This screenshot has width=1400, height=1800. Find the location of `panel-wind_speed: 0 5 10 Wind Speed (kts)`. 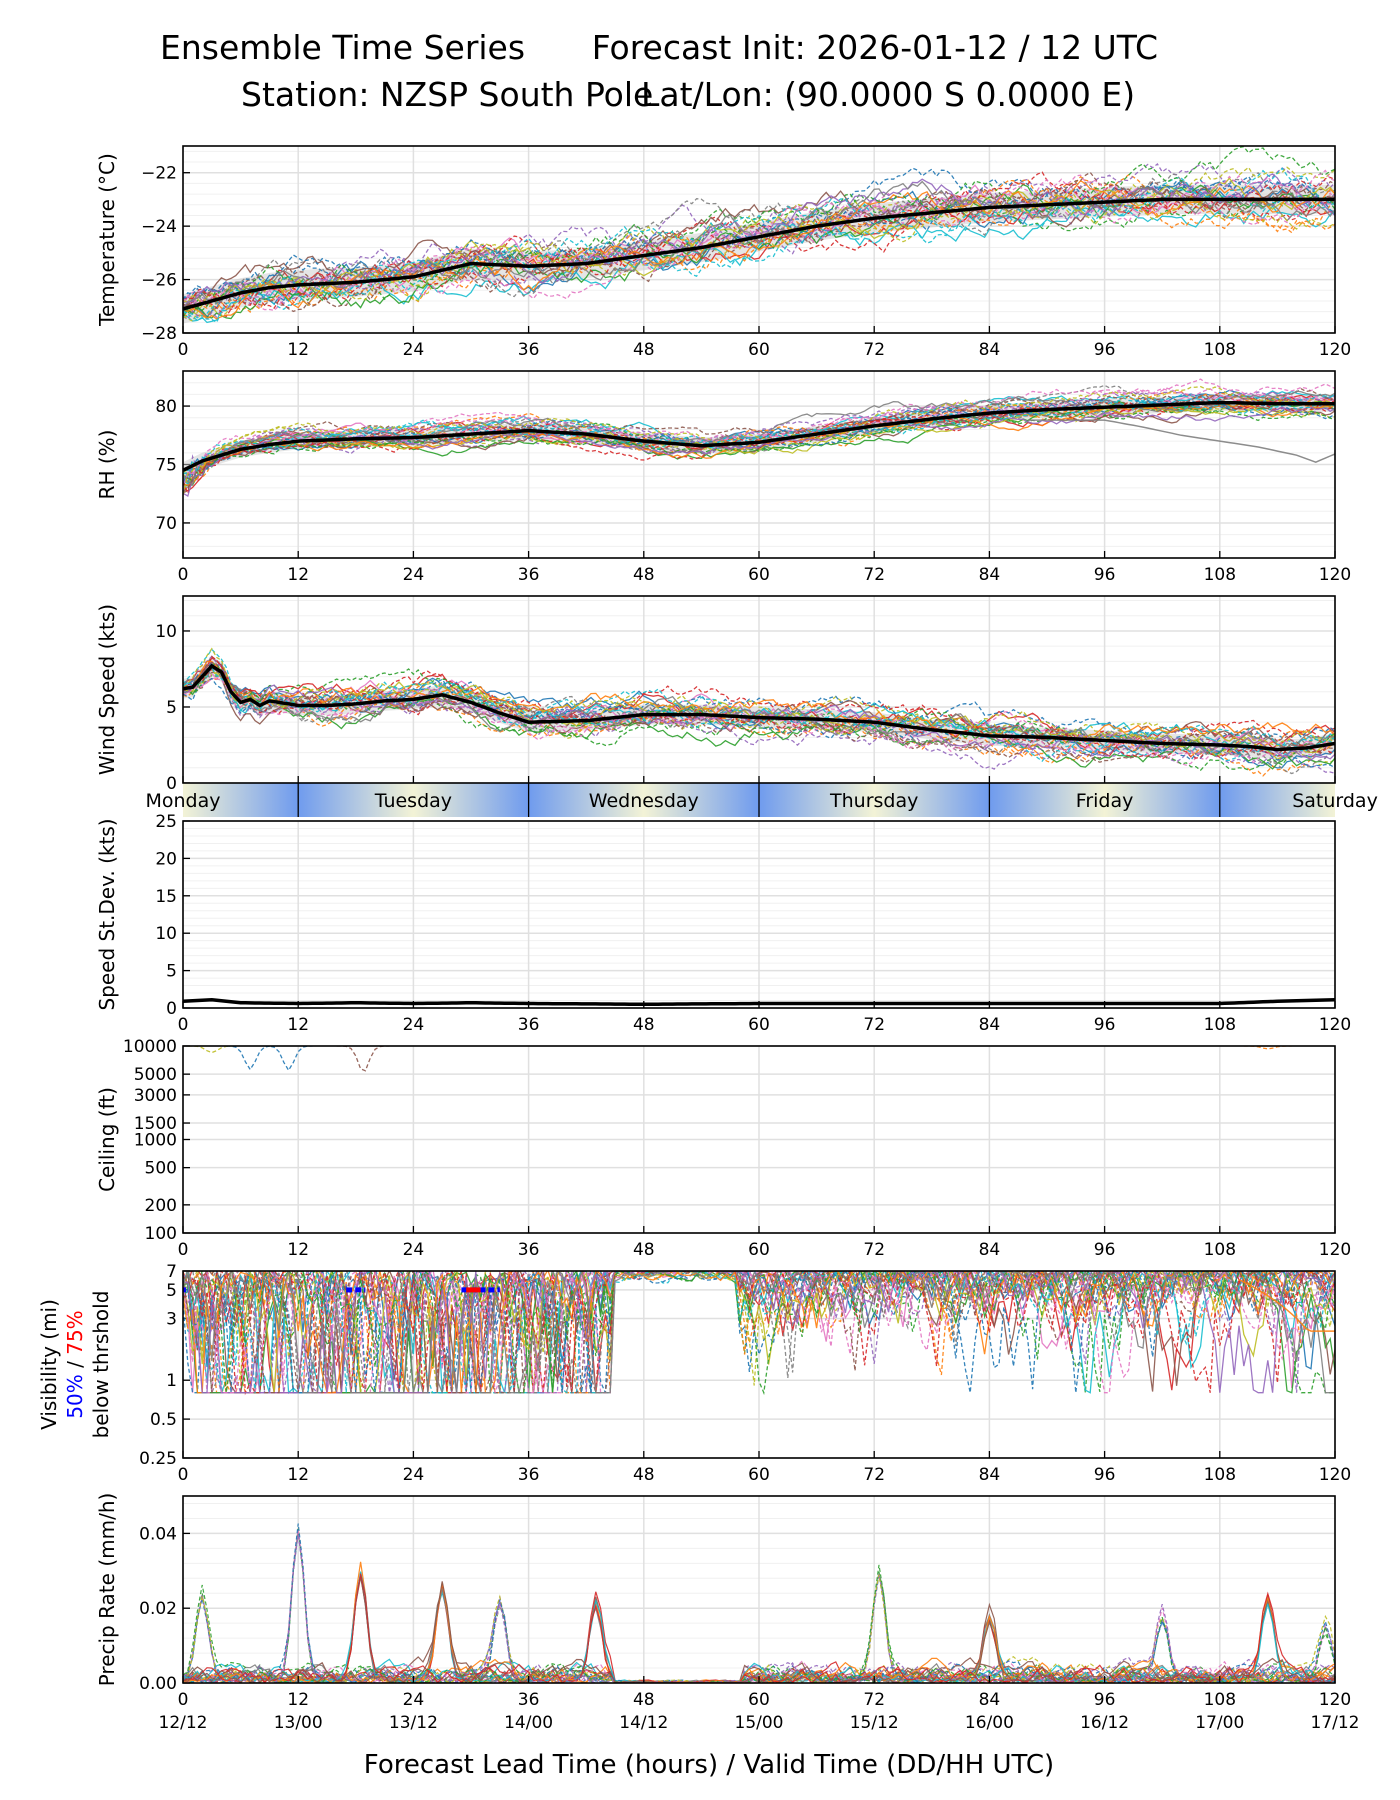

panel-wind_speed: 0 5 10 Wind Speed (kts) is located at coordinates (715, 695).